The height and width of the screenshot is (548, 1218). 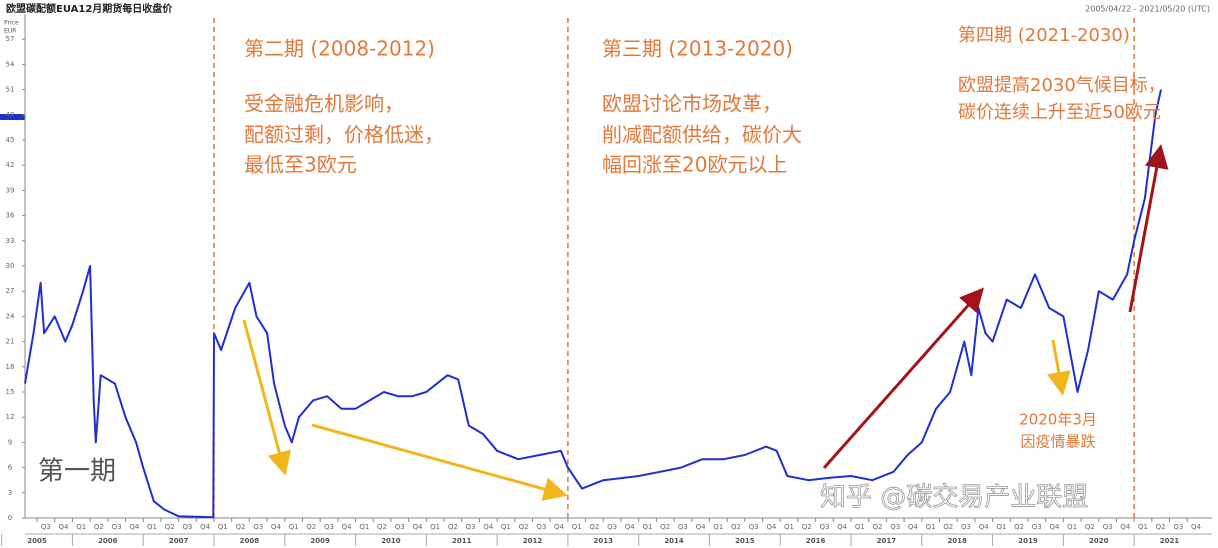 I want to click on year-label: 2009, so click(x=320, y=541).